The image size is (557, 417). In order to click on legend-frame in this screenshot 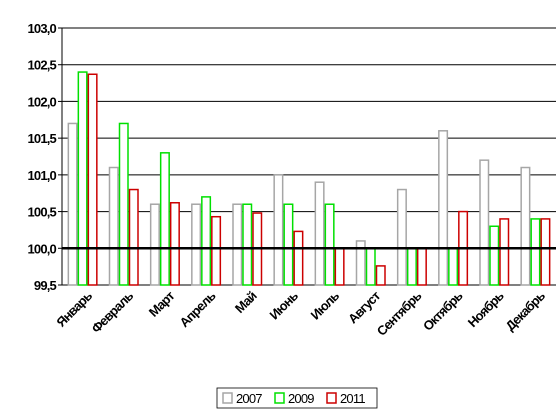, I will do `click(297, 398)`.